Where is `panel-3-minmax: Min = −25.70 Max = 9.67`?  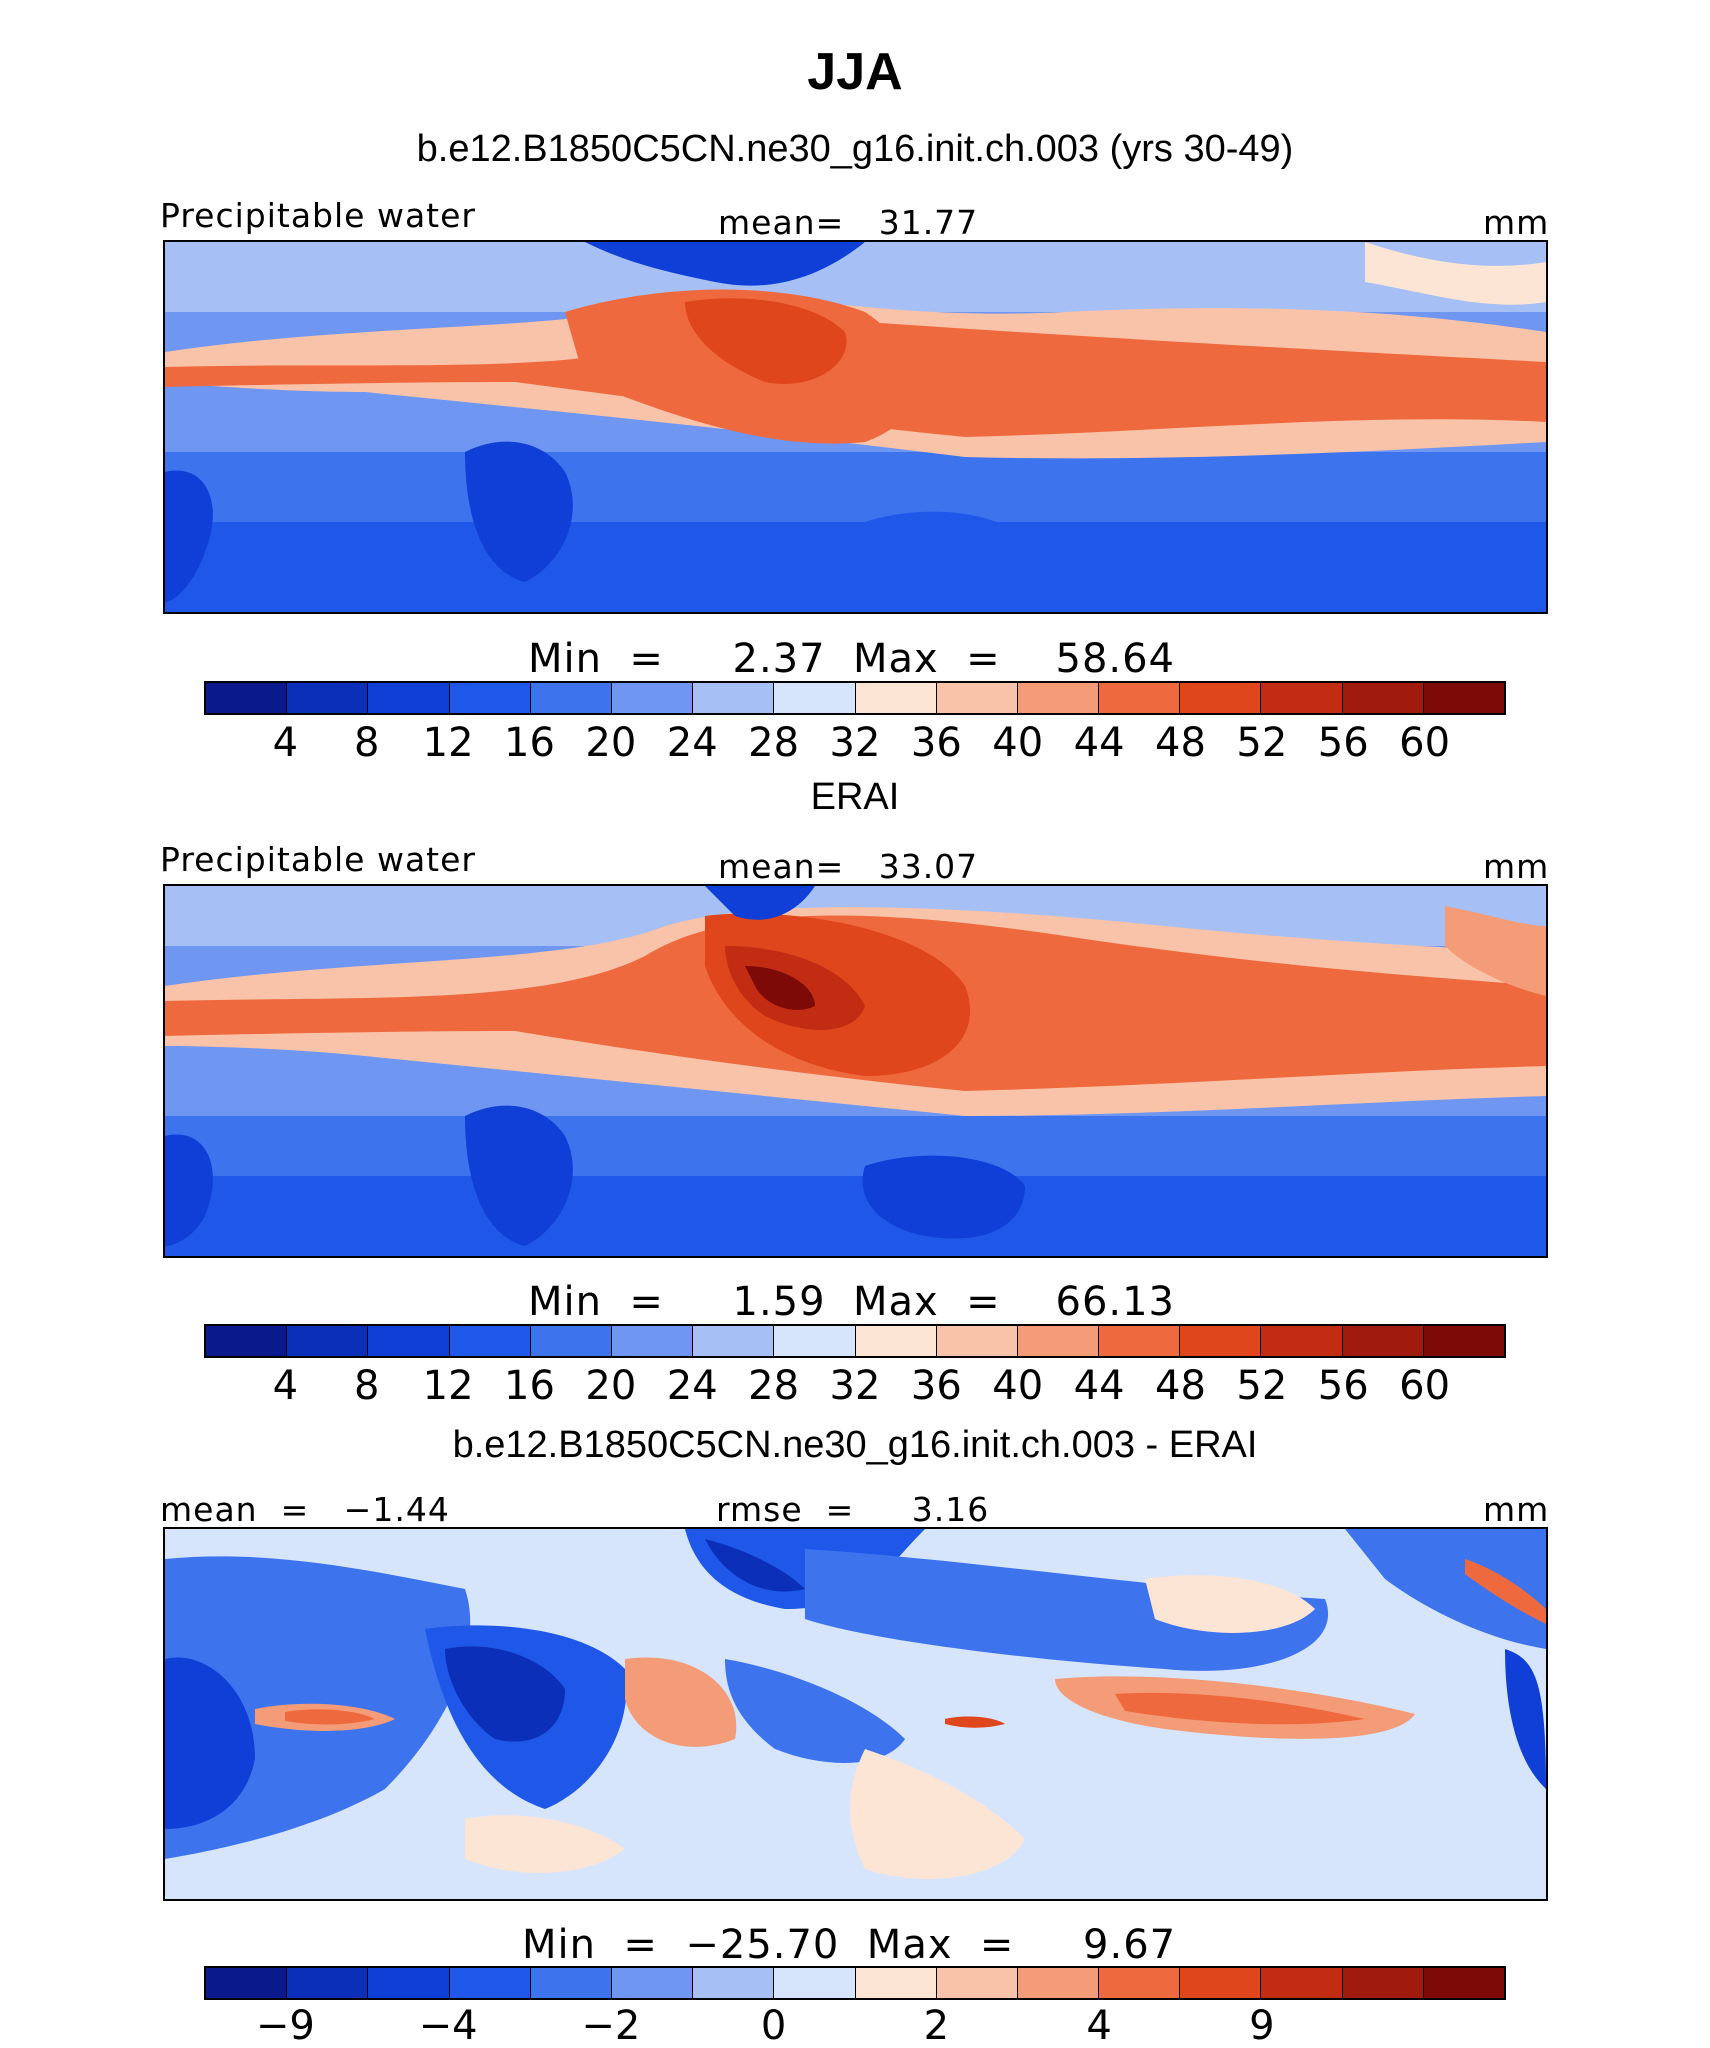 panel-3-minmax: Min = −25.70 Max = 9.67 is located at coordinates (849, 1945).